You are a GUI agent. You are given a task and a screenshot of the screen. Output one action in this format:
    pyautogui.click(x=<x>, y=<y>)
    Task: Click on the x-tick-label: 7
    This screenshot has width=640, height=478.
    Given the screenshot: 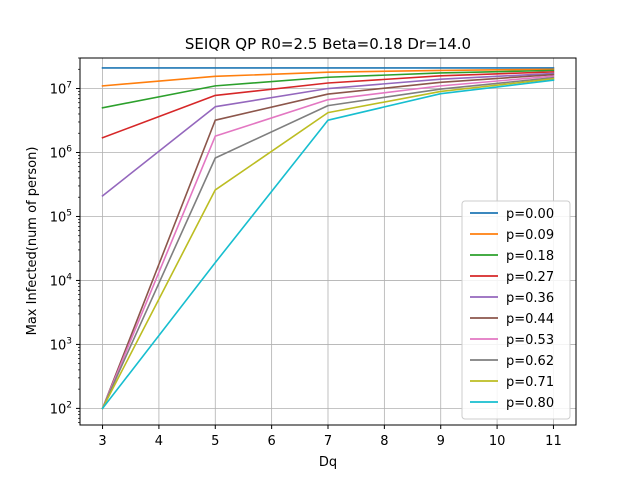 What is the action you would take?
    pyautogui.click(x=328, y=441)
    